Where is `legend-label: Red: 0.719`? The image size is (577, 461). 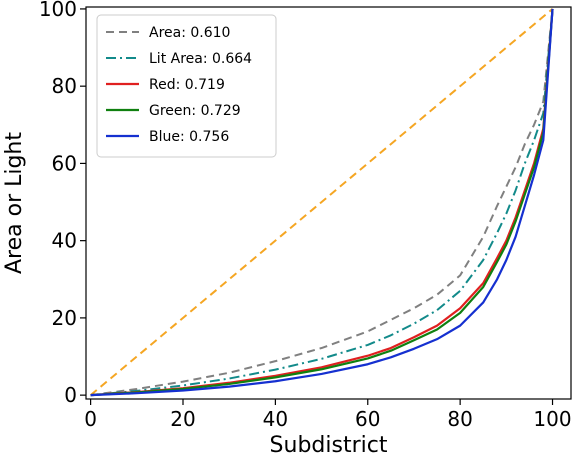 legend-label: Red: 0.719 is located at coordinates (187, 85).